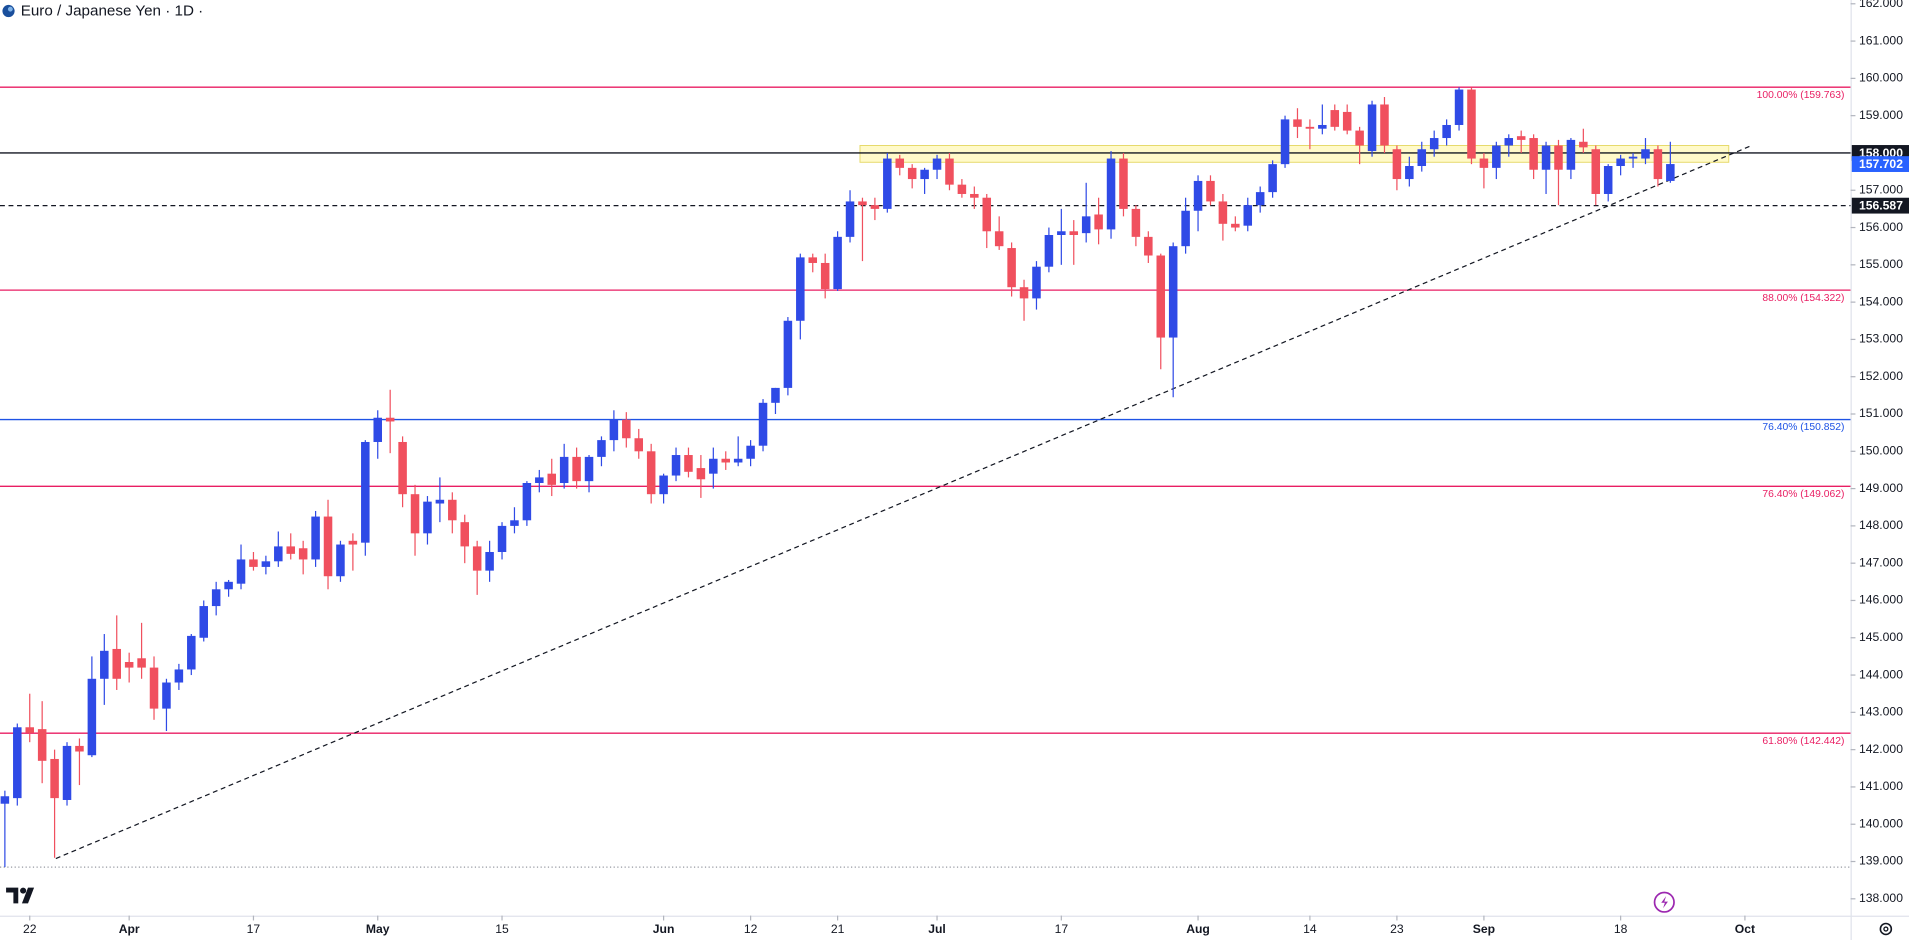 This screenshot has height=940, width=1909. What do you see at coordinates (378, 929) in the screenshot?
I see `x-tick-label: May` at bounding box center [378, 929].